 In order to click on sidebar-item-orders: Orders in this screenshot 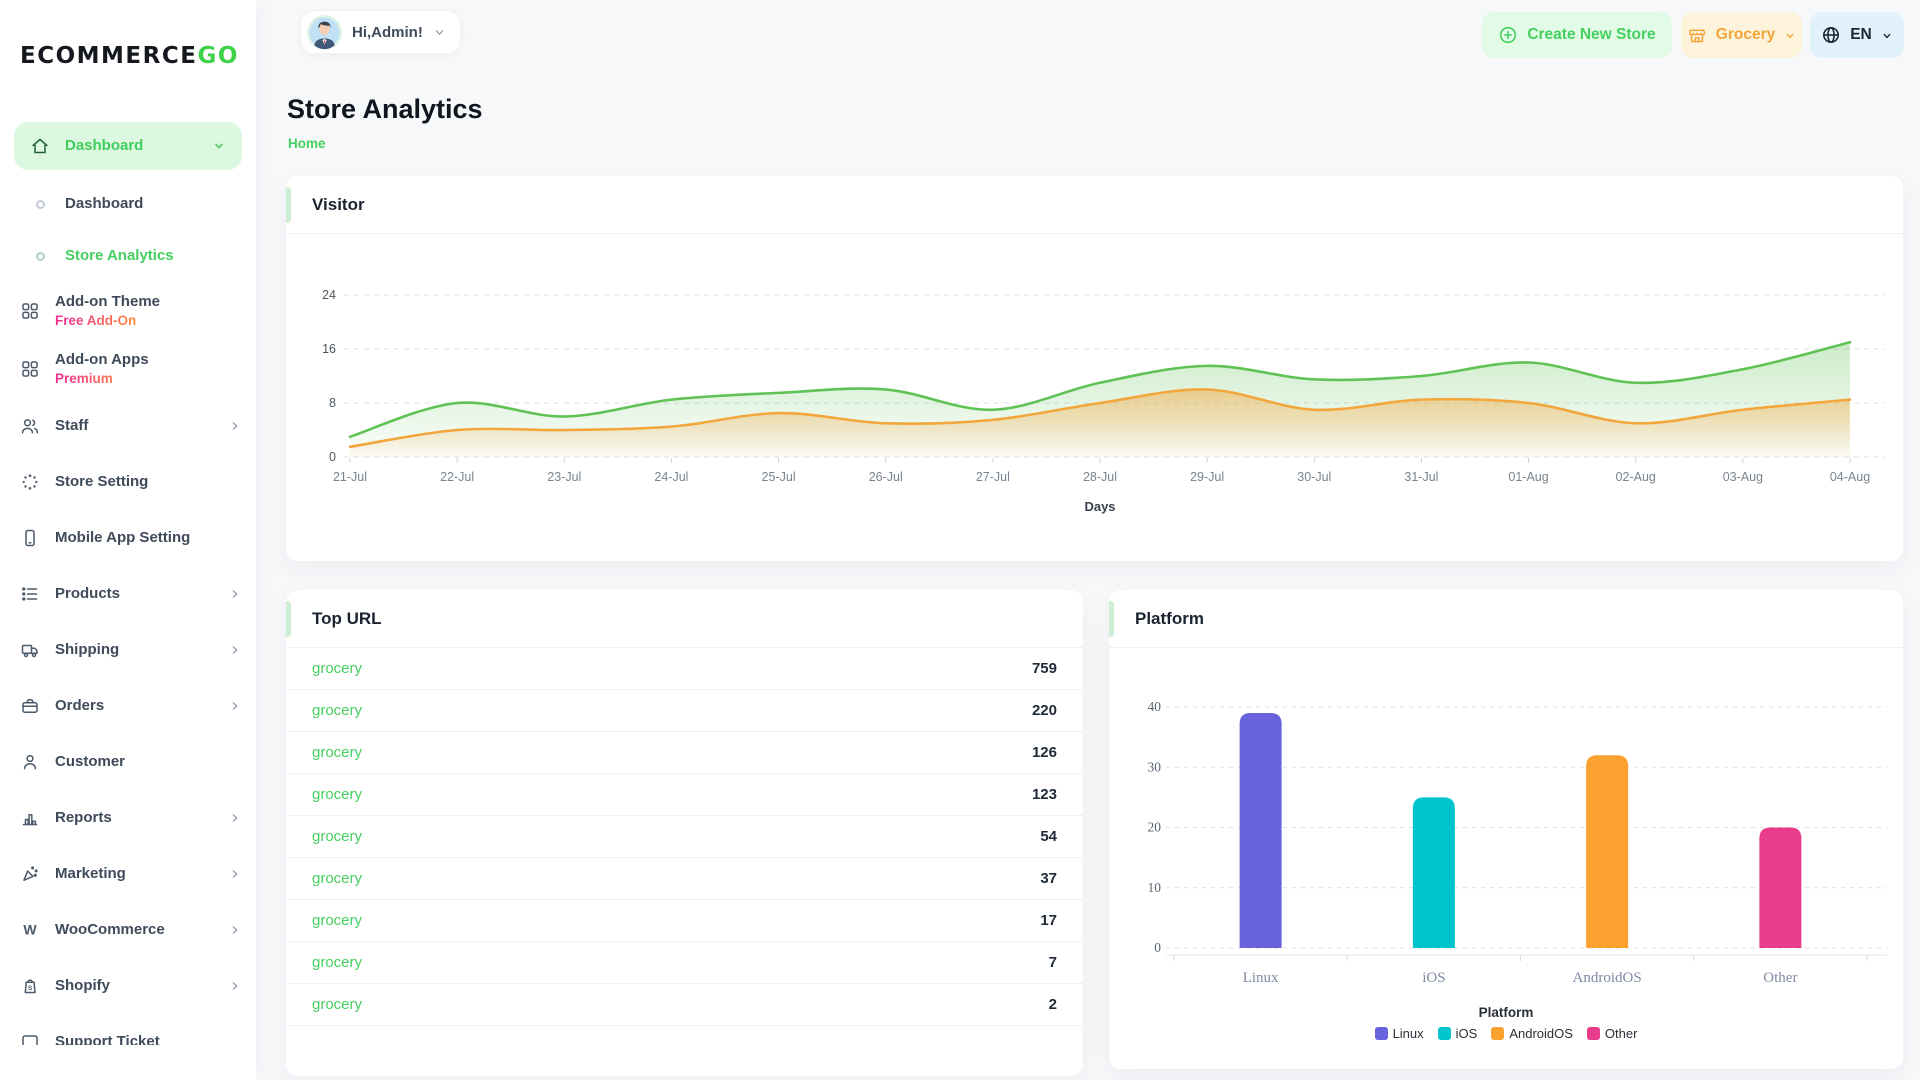, I will do `click(128, 706)`.